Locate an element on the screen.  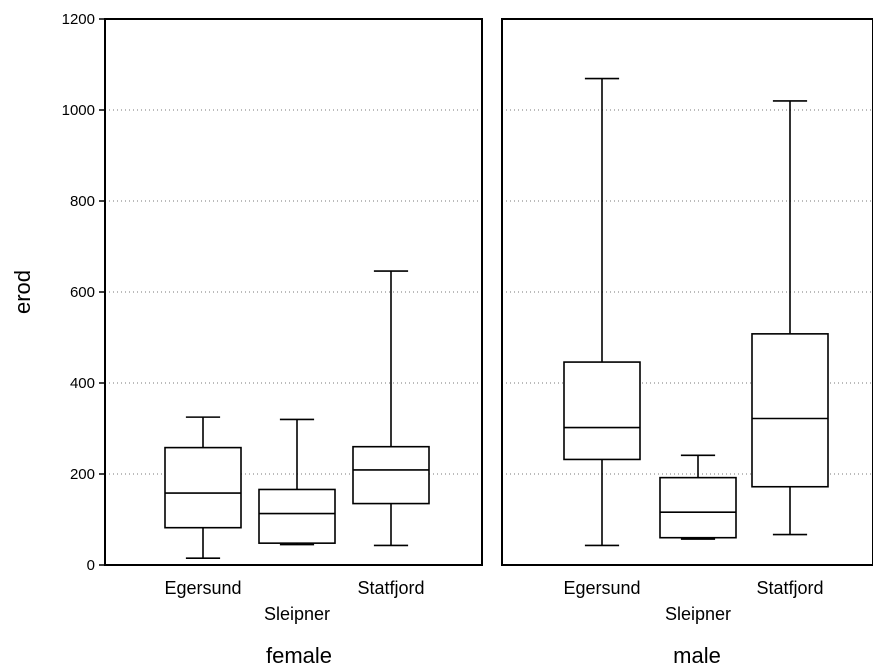
y-tick-label: 800 is located at coordinates (82, 201).